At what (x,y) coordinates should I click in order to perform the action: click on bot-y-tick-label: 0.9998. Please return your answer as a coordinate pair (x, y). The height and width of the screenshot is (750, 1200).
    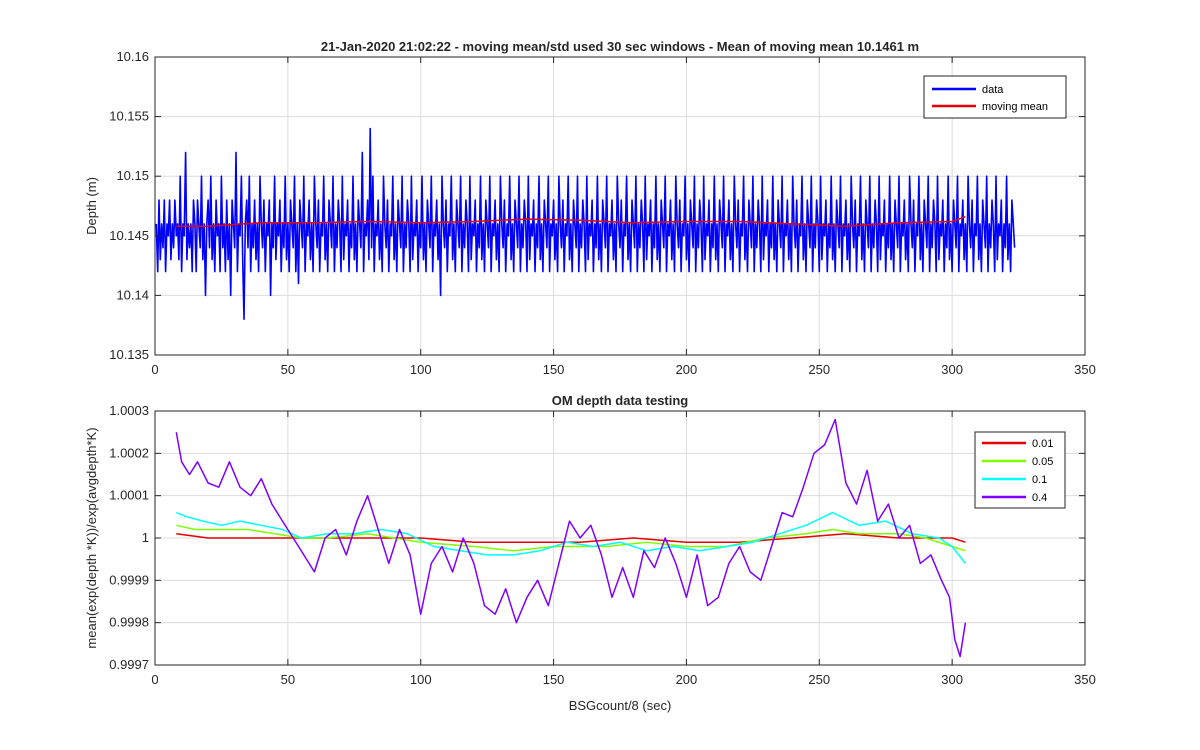
    Looking at the image, I should click on (129, 622).